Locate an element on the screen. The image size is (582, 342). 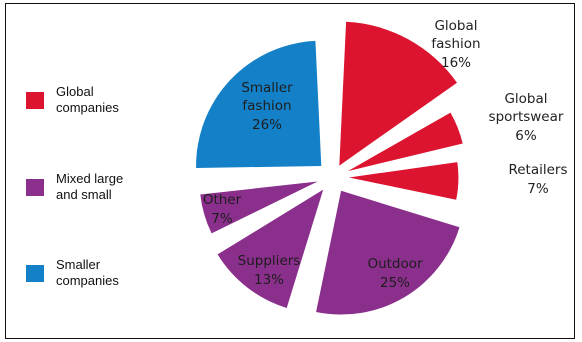
slice-name-label: Retailers is located at coordinates (537, 170).